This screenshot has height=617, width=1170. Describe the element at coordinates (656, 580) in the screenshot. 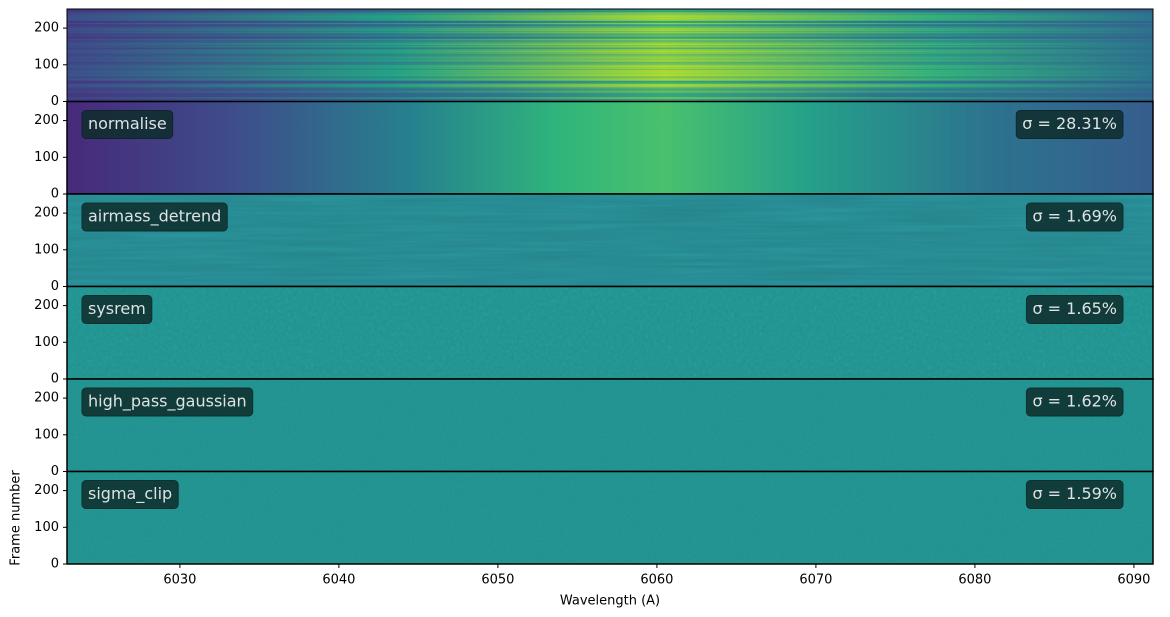

I see `x-tick-label: 6060` at that location.